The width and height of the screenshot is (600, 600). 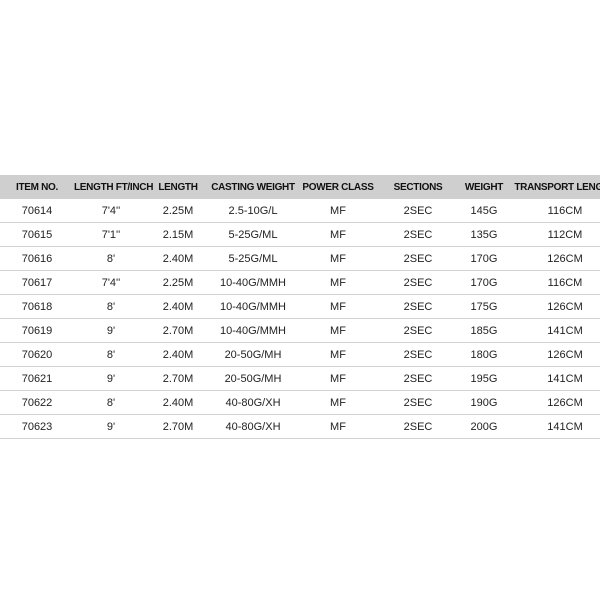 I want to click on table-cell: 70617, so click(x=37, y=282).